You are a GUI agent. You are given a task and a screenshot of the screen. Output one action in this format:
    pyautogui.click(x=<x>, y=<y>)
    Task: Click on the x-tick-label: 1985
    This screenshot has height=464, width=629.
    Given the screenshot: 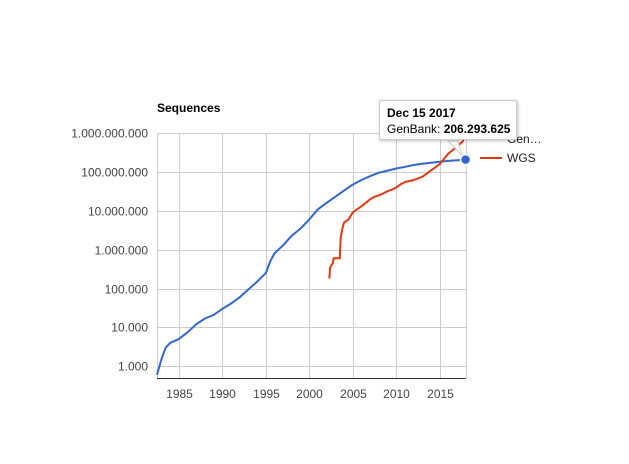 What is the action you would take?
    pyautogui.click(x=179, y=394)
    